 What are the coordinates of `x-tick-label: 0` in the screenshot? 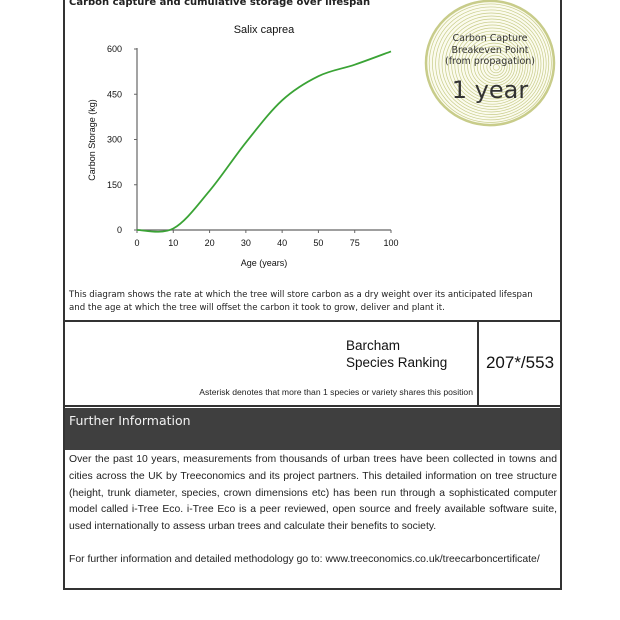 It's located at (136, 243).